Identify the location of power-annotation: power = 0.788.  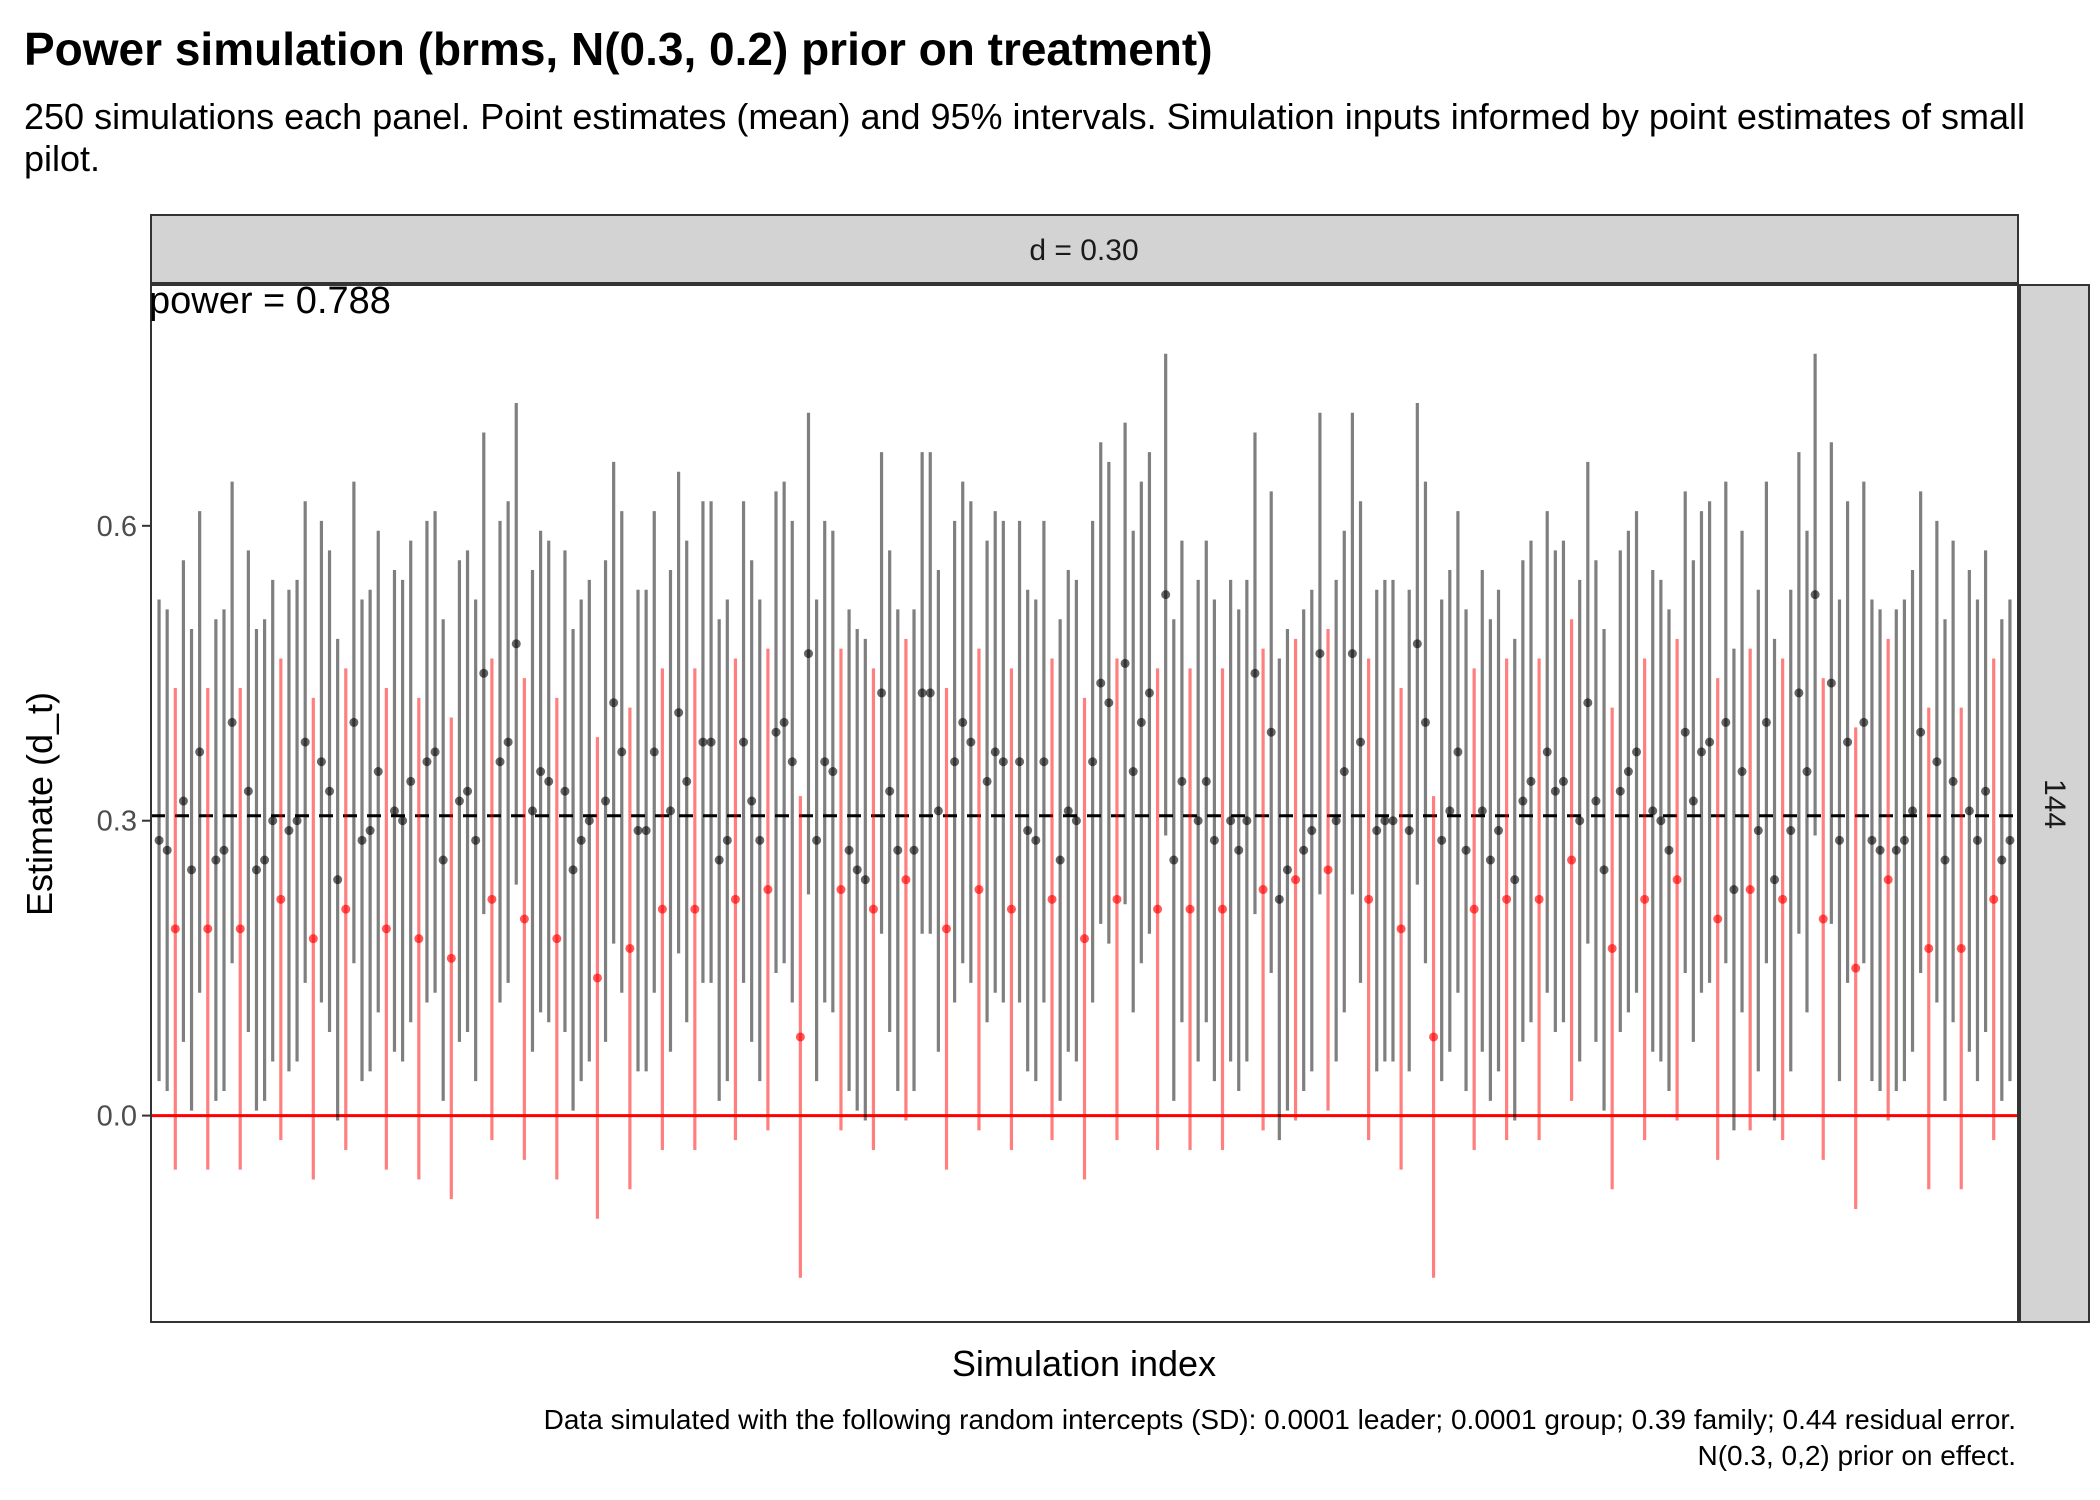
(270, 301).